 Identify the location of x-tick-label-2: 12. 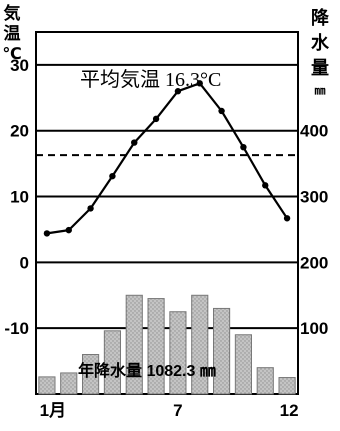
(289, 410).